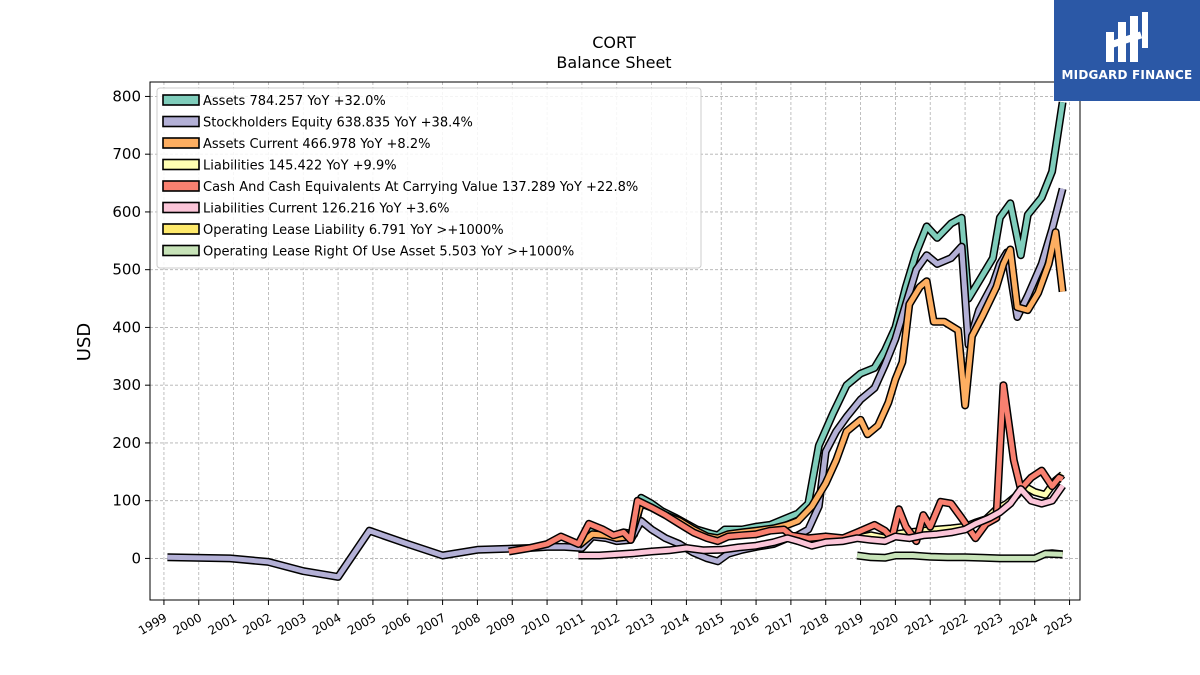 The image size is (1200, 675). Describe the element at coordinates (396, 623) in the screenshot. I see `x-tick-label: 2006` at that location.